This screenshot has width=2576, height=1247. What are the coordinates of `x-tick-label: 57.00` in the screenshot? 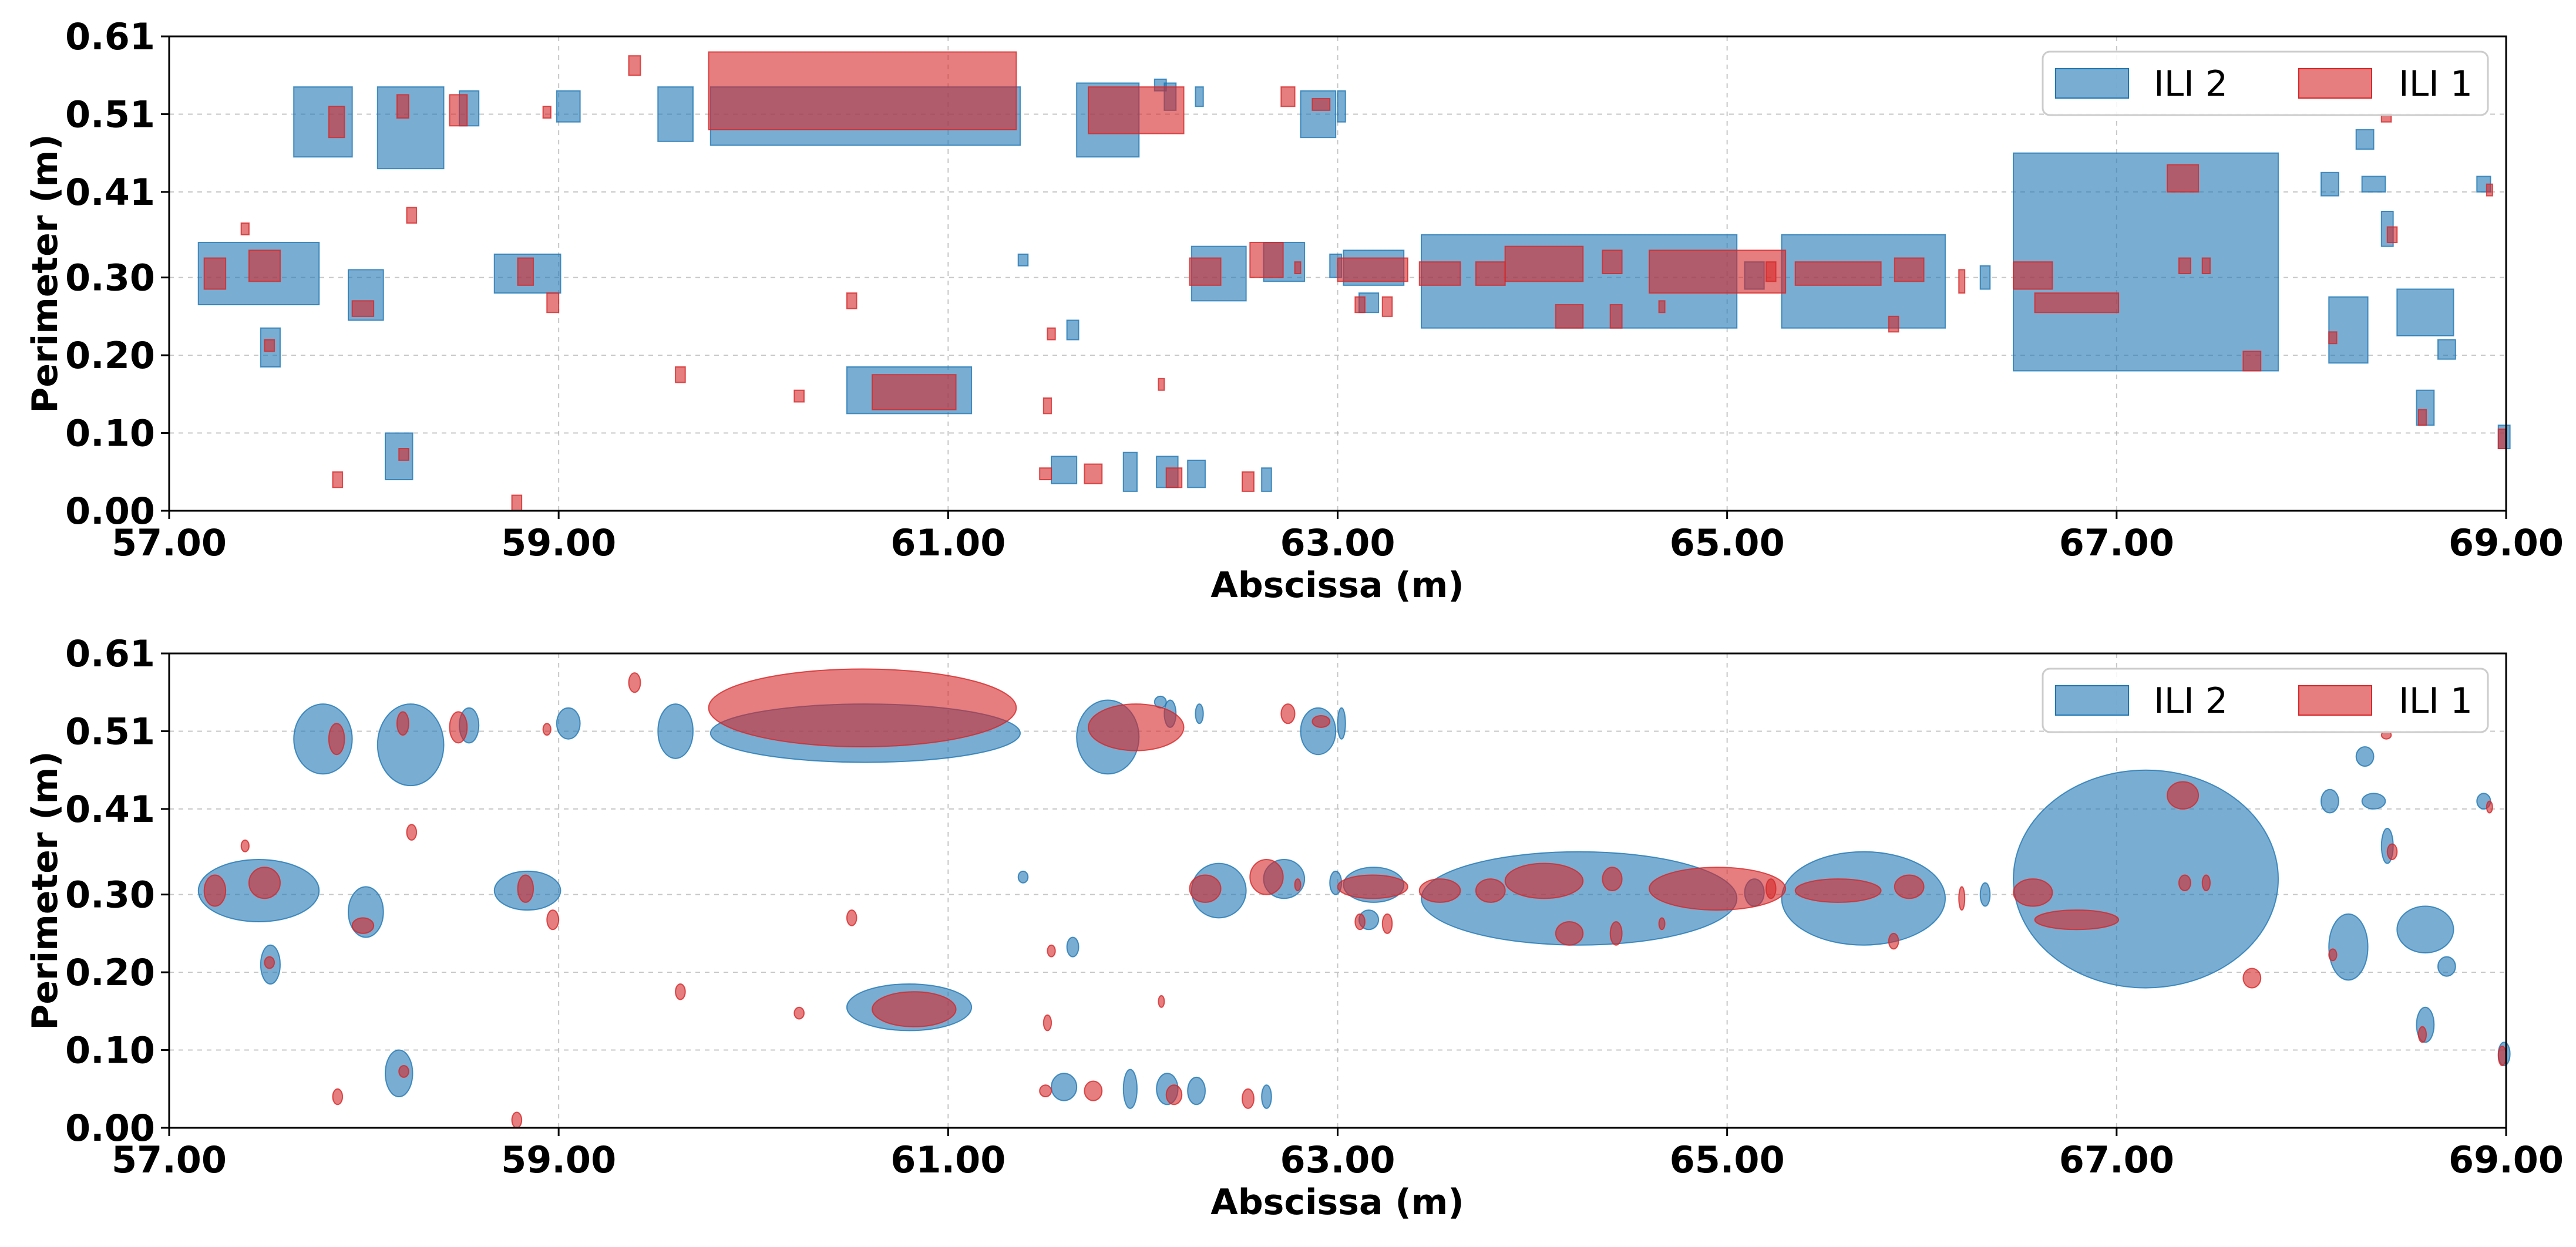 It's located at (169, 1159).